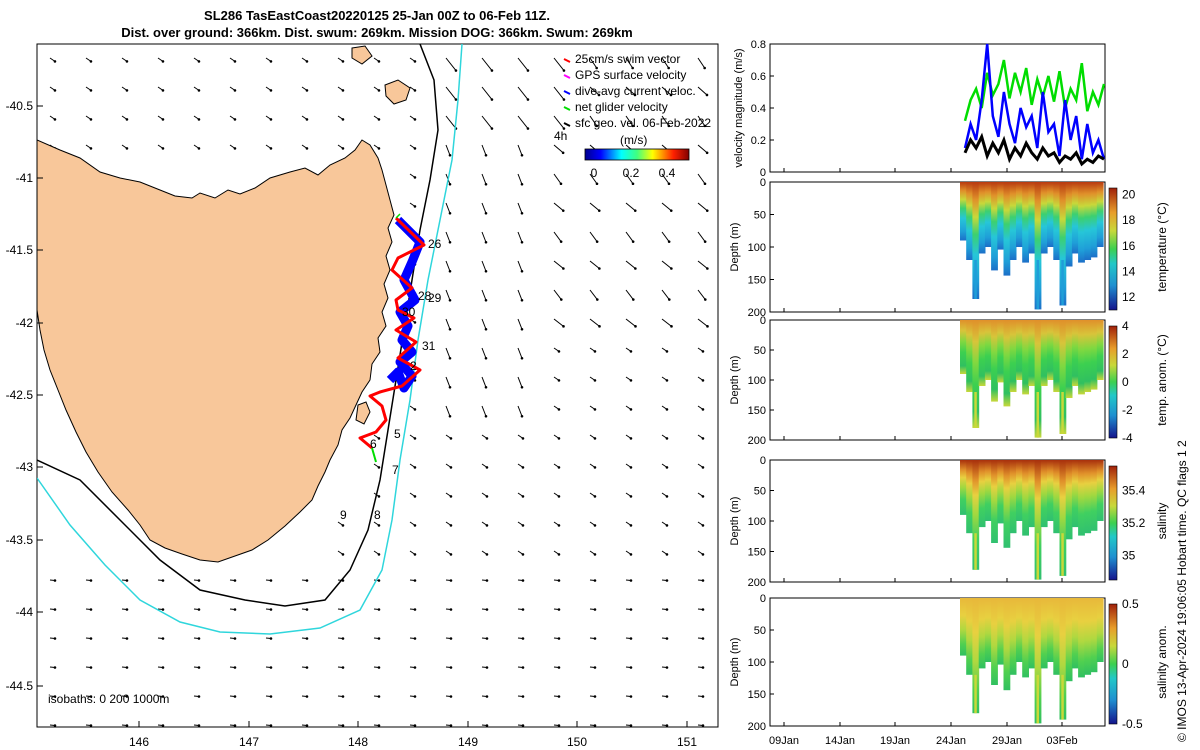  I want to click on y-tick-label: 200, so click(757, 441).